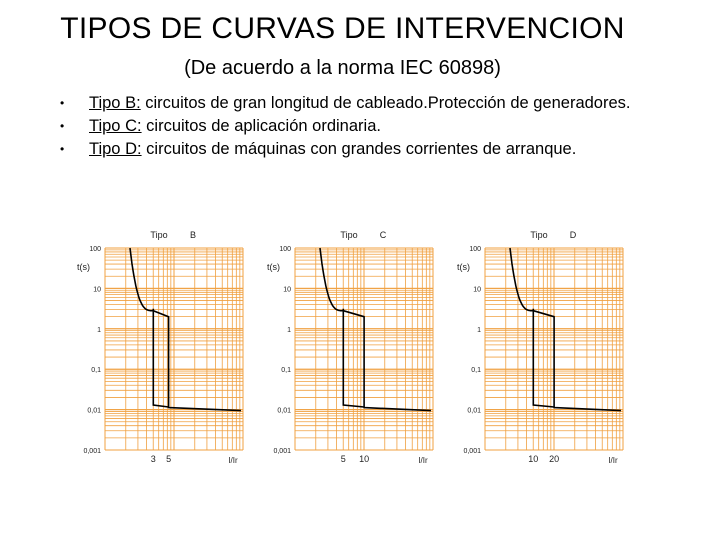  I want to click on bullet-label: Tipo C:, so click(115, 126).